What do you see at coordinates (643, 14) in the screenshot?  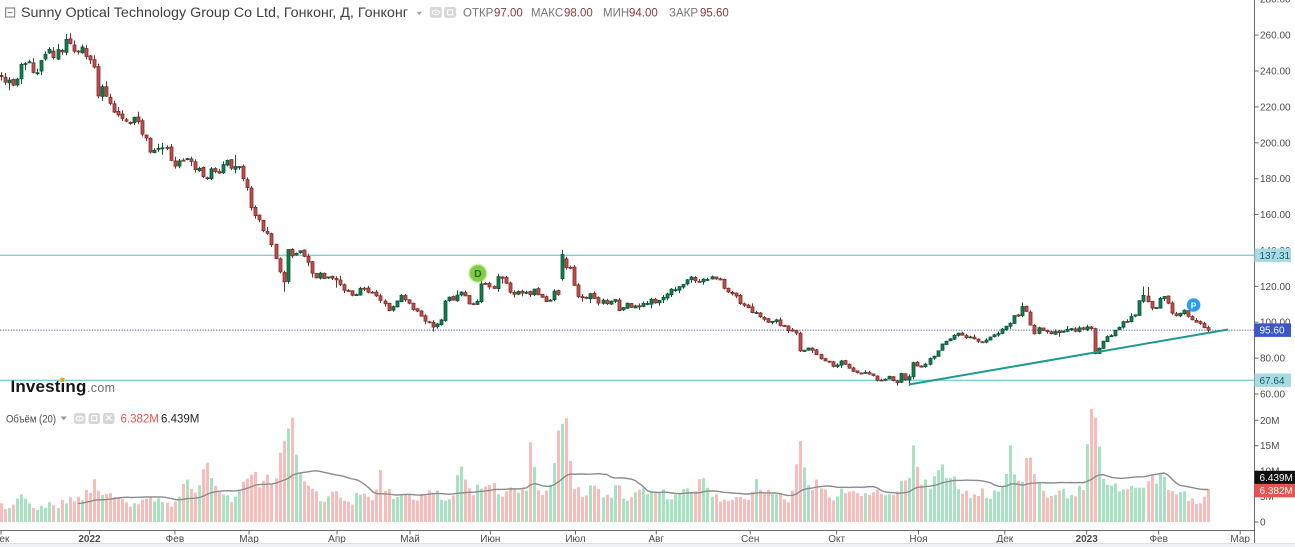 I see `svg-text: 94.00` at bounding box center [643, 14].